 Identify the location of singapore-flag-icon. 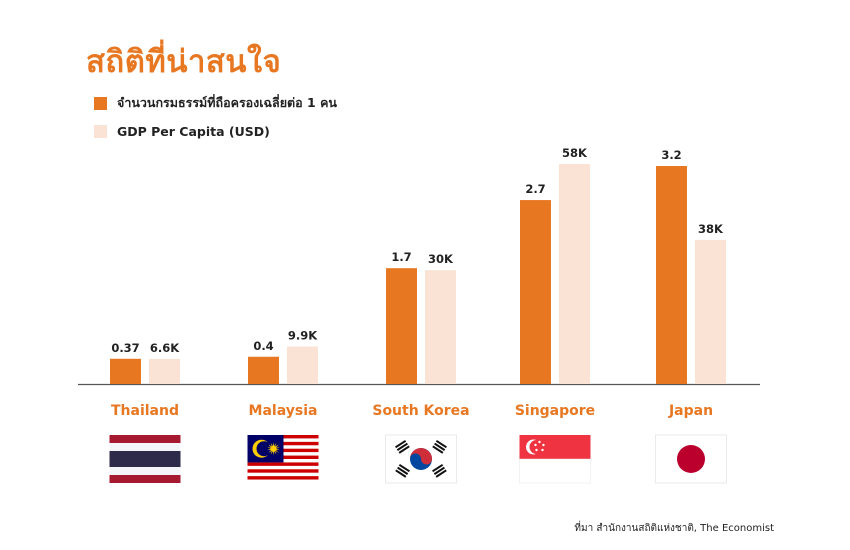
(555, 459).